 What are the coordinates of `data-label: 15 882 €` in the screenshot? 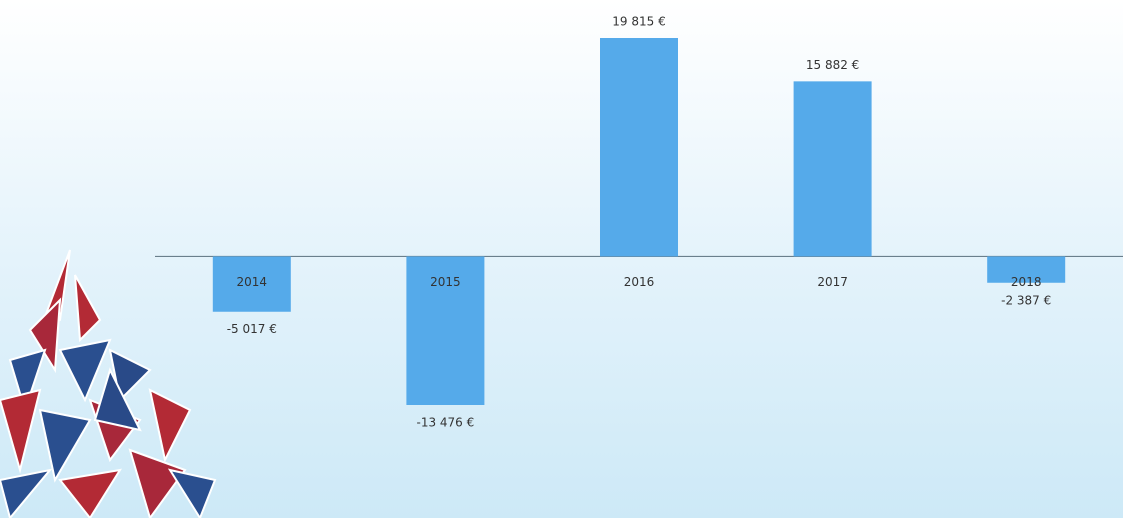 It's located at (832, 65).